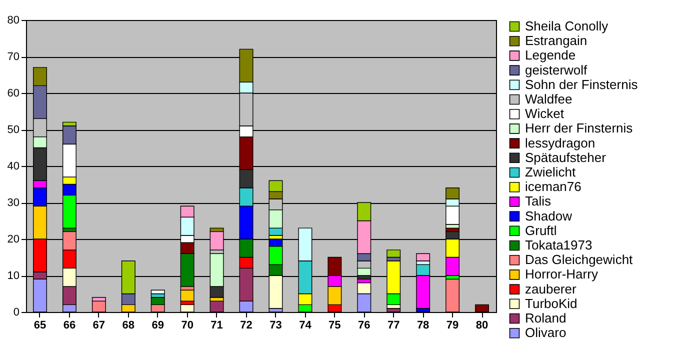  Describe the element at coordinates (550, 172) in the screenshot. I see `legend-label: Zwielicht` at that location.